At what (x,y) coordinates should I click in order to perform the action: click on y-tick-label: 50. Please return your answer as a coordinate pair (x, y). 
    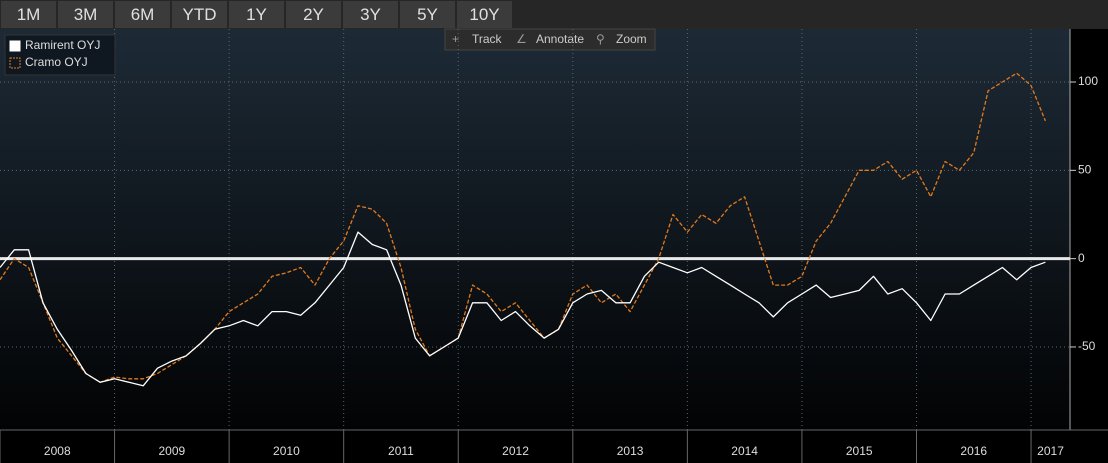
    Looking at the image, I should click on (1085, 169).